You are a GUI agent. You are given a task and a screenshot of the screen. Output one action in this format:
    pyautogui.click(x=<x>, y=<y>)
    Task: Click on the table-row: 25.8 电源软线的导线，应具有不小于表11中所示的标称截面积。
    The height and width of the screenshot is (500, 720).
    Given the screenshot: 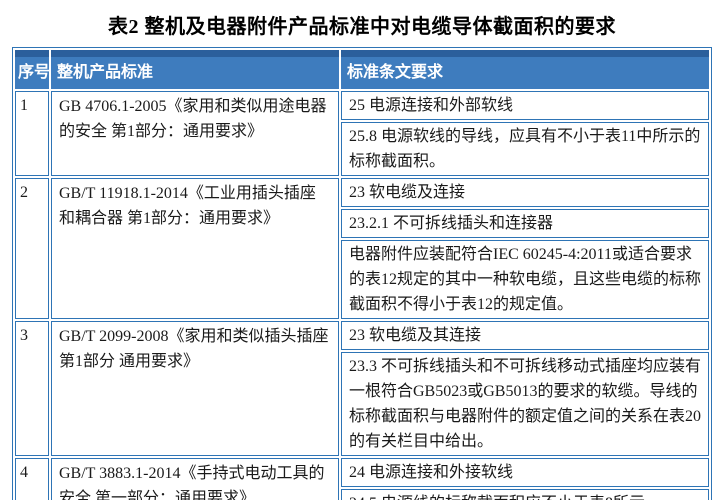 What is the action you would take?
    pyautogui.click(x=362, y=149)
    